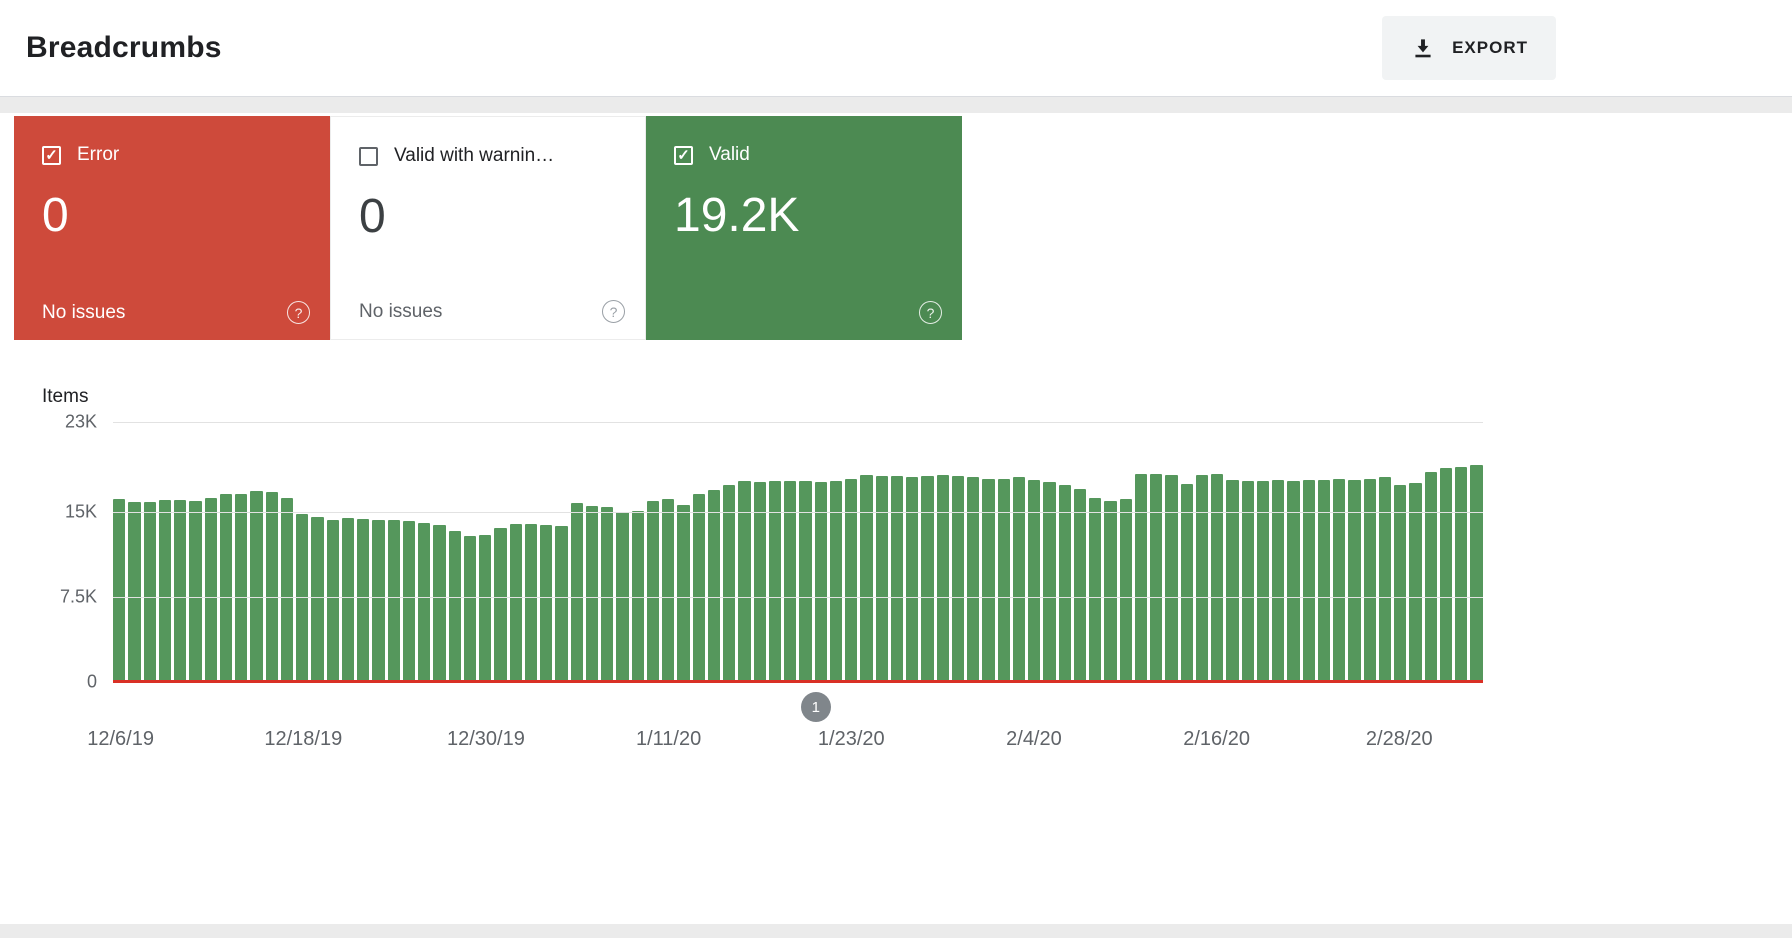 This screenshot has height=938, width=1792. I want to click on x-axis-label: 2/28/20, so click(1399, 739).